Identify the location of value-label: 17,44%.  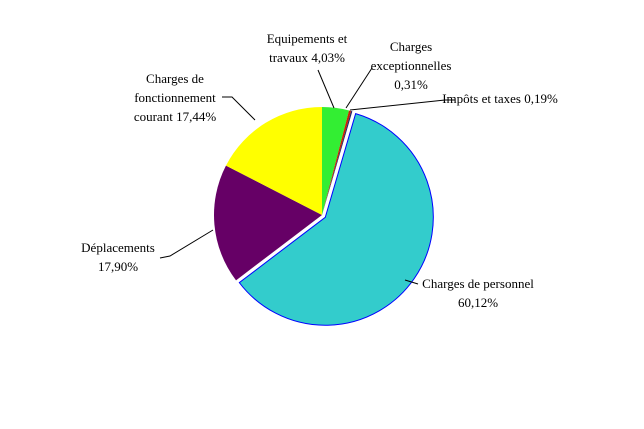
(196, 116).